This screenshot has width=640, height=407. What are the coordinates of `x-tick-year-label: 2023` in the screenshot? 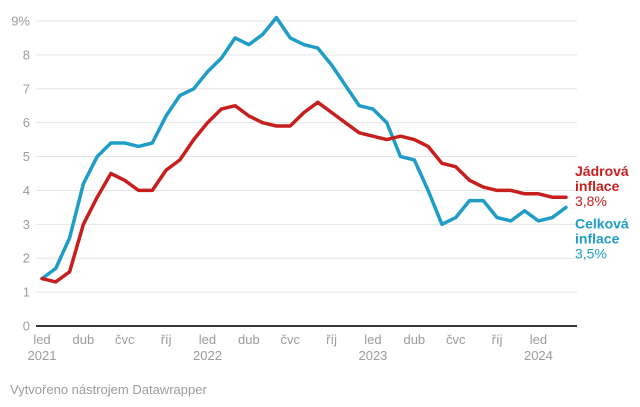 It's located at (372, 355).